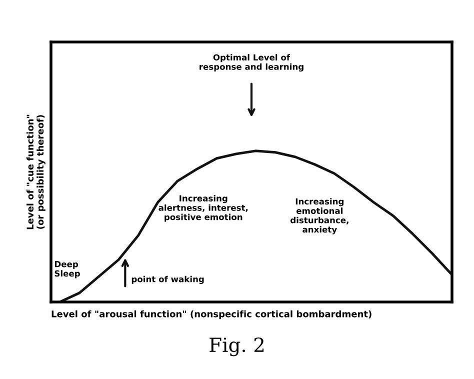 The width and height of the screenshot is (474, 379). Describe the element at coordinates (319, 216) in the screenshot. I see `annotation: Increasing emotional disturbance, anxiety` at that location.